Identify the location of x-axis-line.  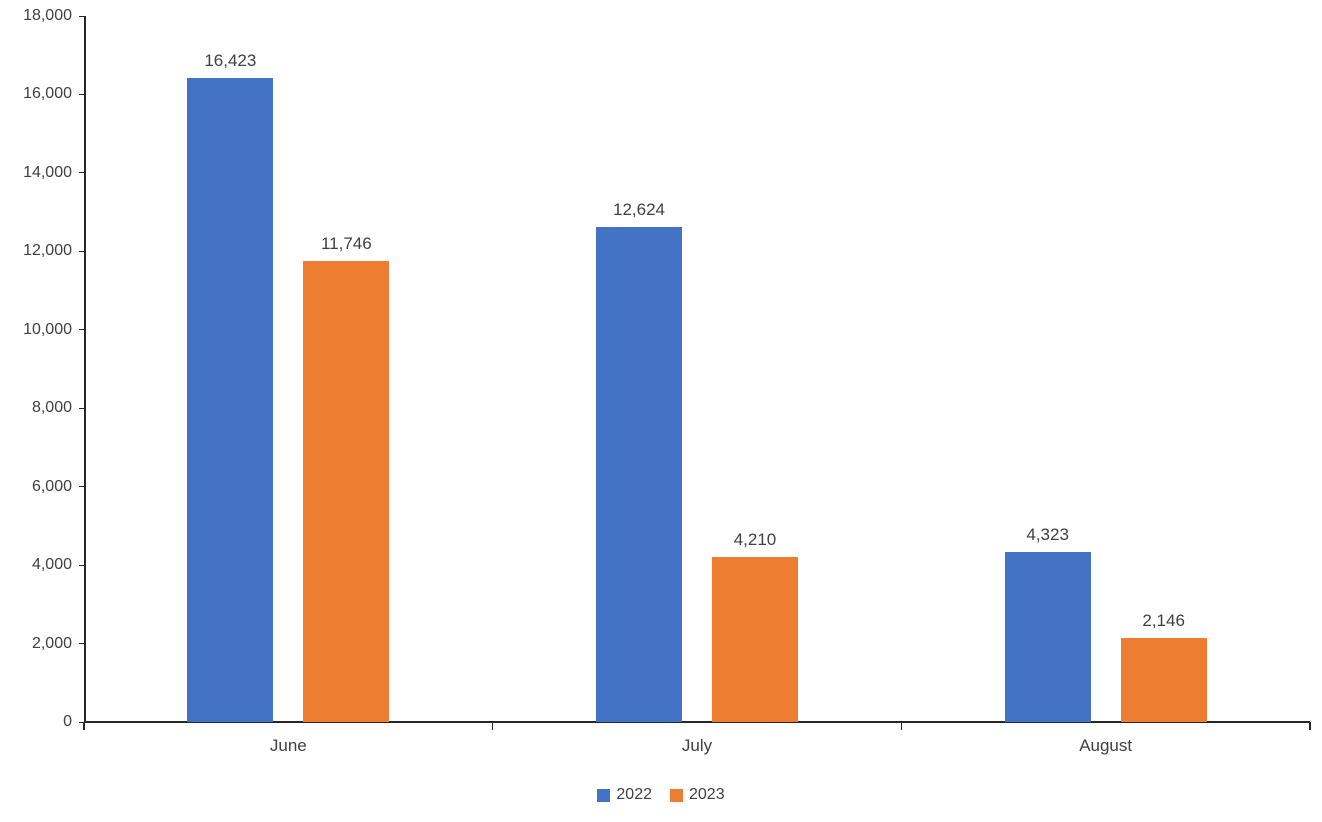
(697, 722).